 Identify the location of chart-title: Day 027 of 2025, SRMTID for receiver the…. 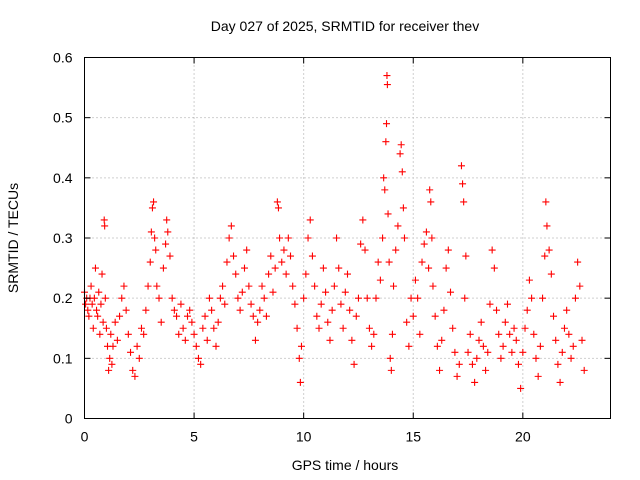
(345, 26).